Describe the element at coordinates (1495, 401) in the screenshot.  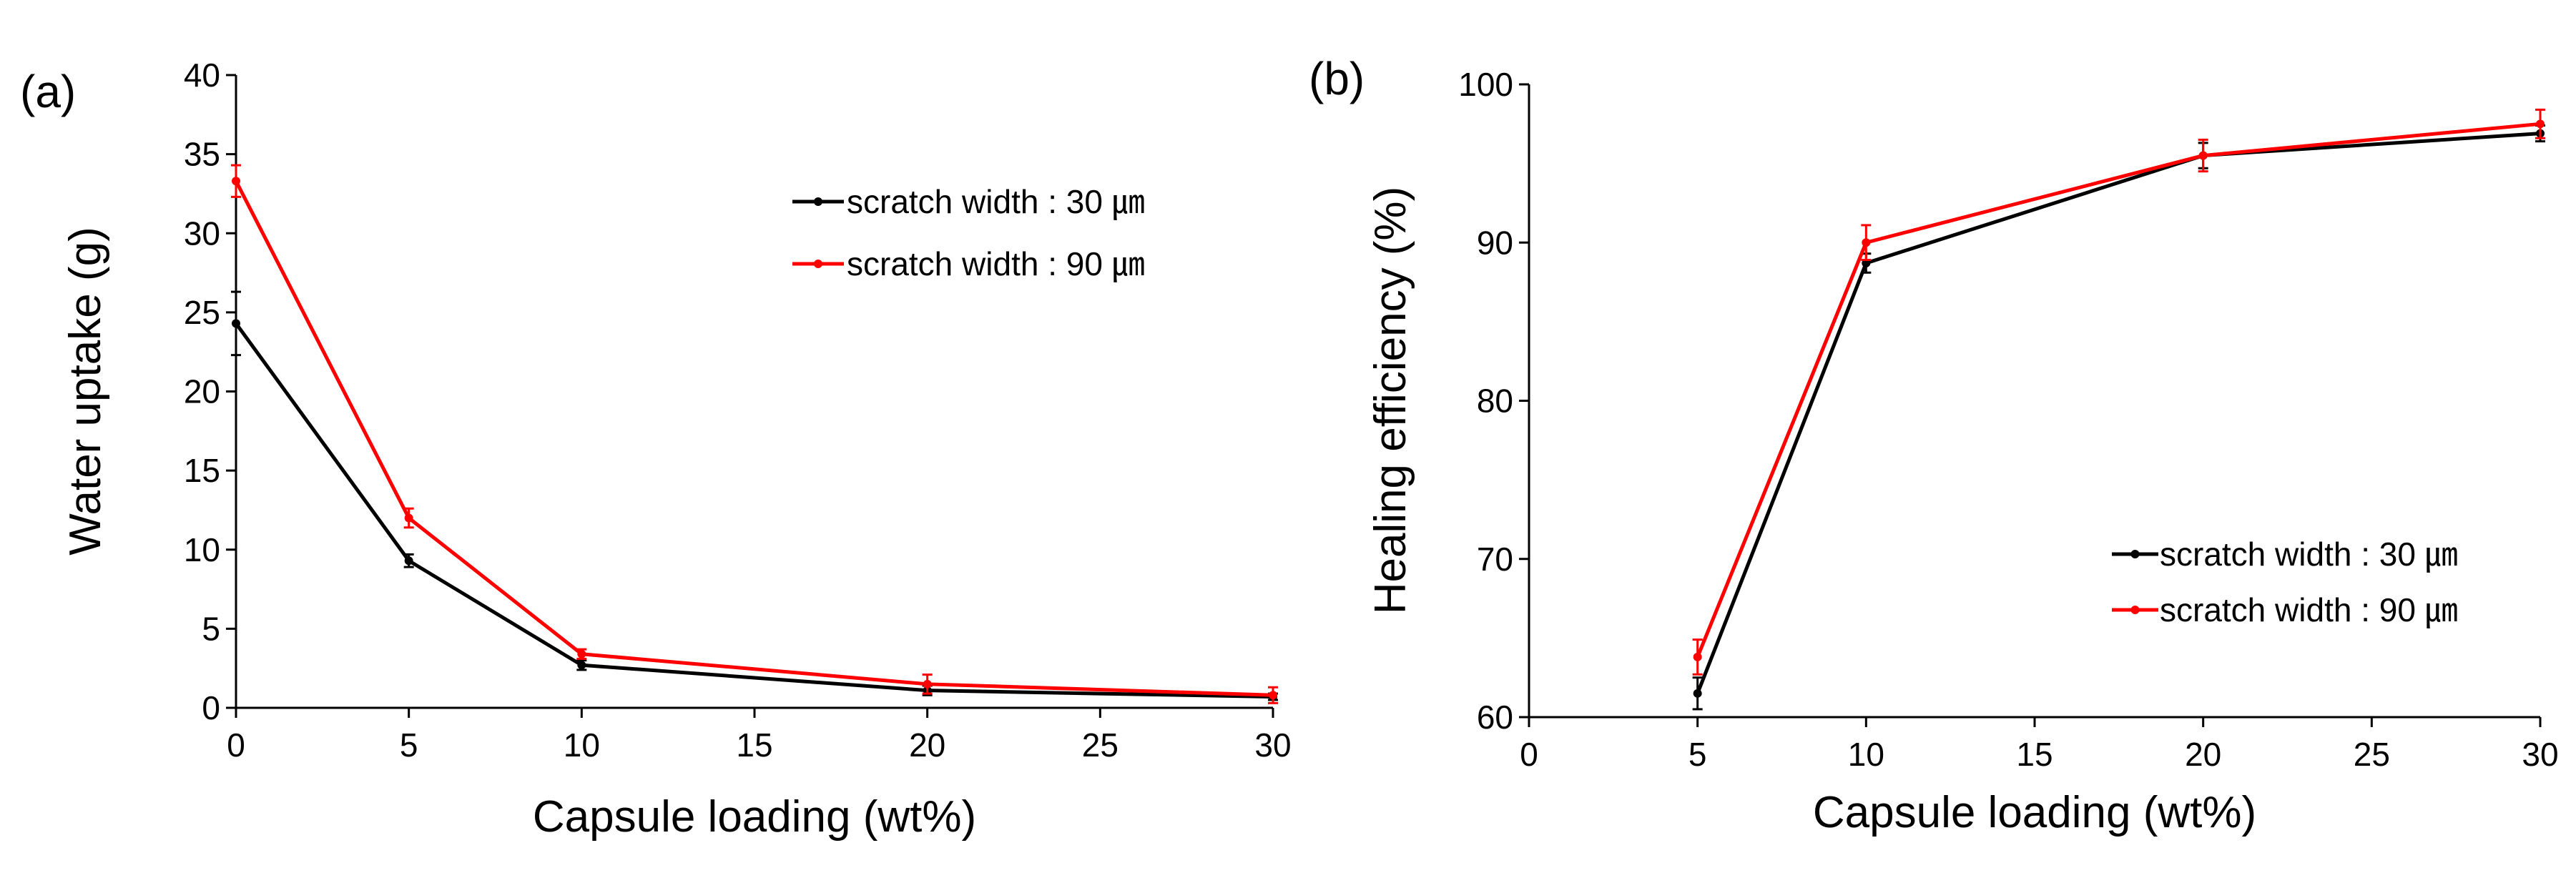
I see `y-tick-label: 80` at that location.